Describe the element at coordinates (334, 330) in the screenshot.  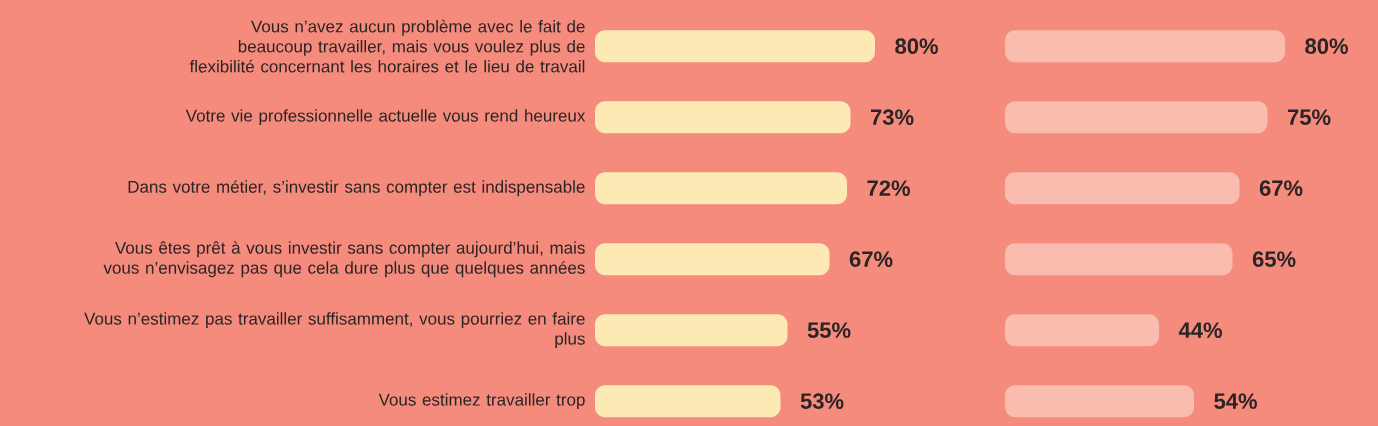
I see `y-tick-label: Vous n’estimez pas travailler suffisamment, vous pourriez en faire plus` at that location.